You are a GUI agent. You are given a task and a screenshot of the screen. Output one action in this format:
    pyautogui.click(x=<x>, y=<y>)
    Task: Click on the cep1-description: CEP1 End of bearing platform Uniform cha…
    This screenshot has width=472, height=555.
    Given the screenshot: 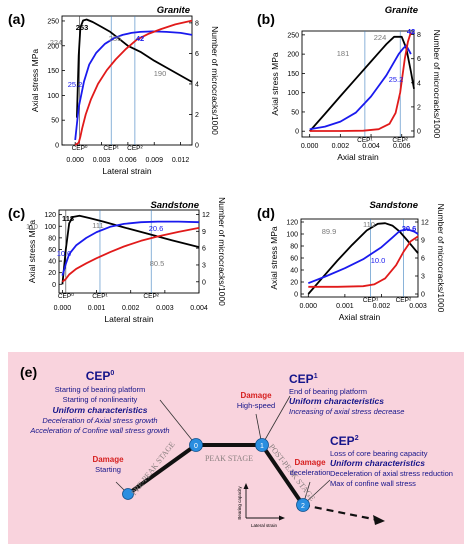 What is the action you would take?
    pyautogui.click(x=346, y=394)
    